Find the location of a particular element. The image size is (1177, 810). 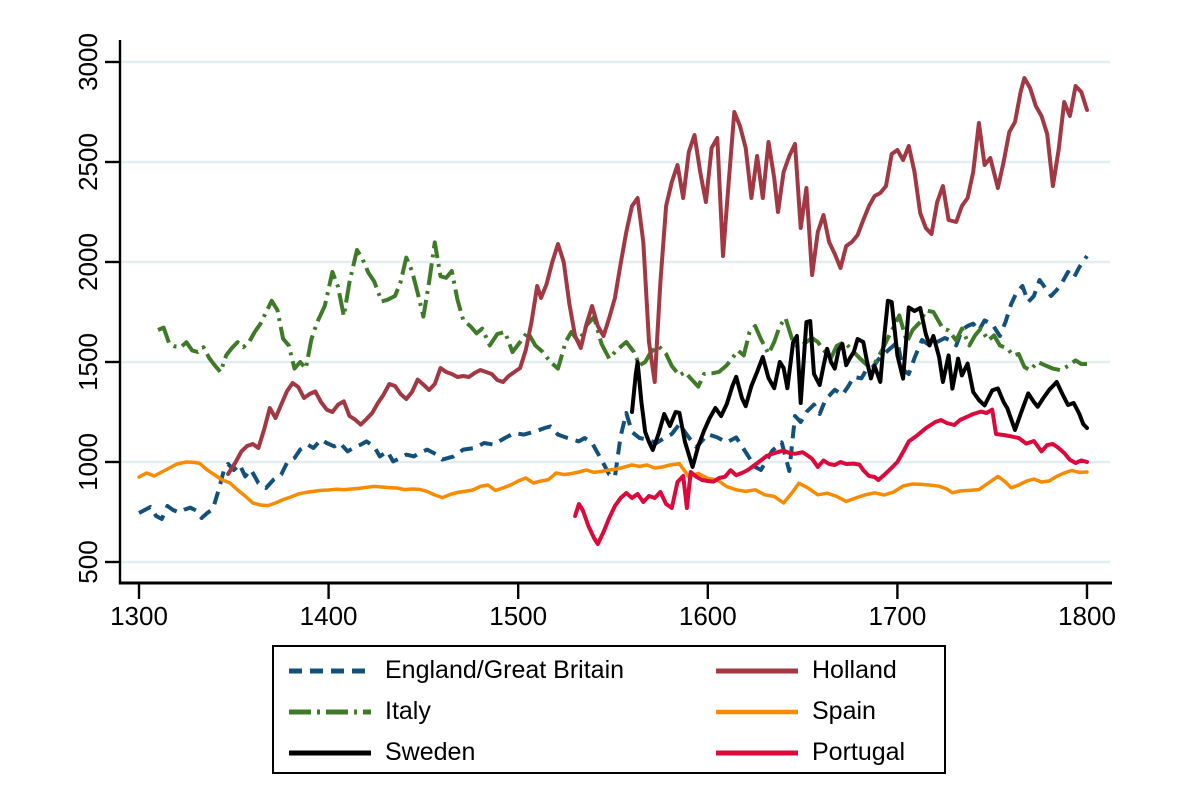

legend-item-england-great-britain: England/Great Britain is located at coordinates (456, 670).